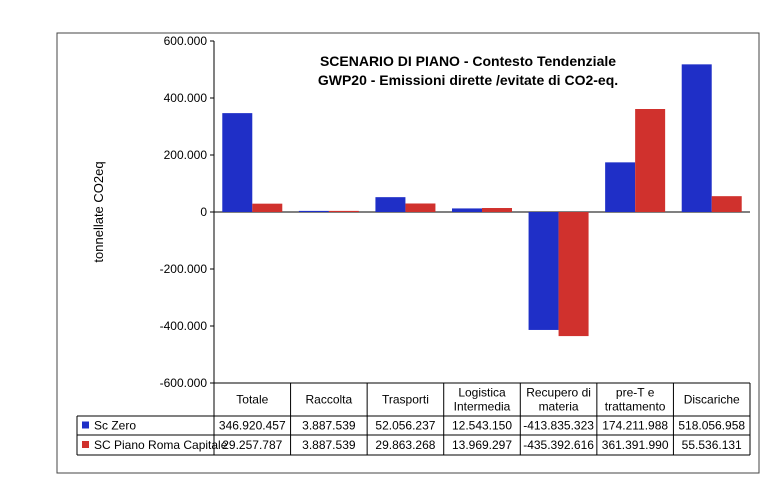 Image resolution: width=767 pixels, height=486 pixels. What do you see at coordinates (482, 407) in the screenshot?
I see `category-label: Intermedia` at bounding box center [482, 407].